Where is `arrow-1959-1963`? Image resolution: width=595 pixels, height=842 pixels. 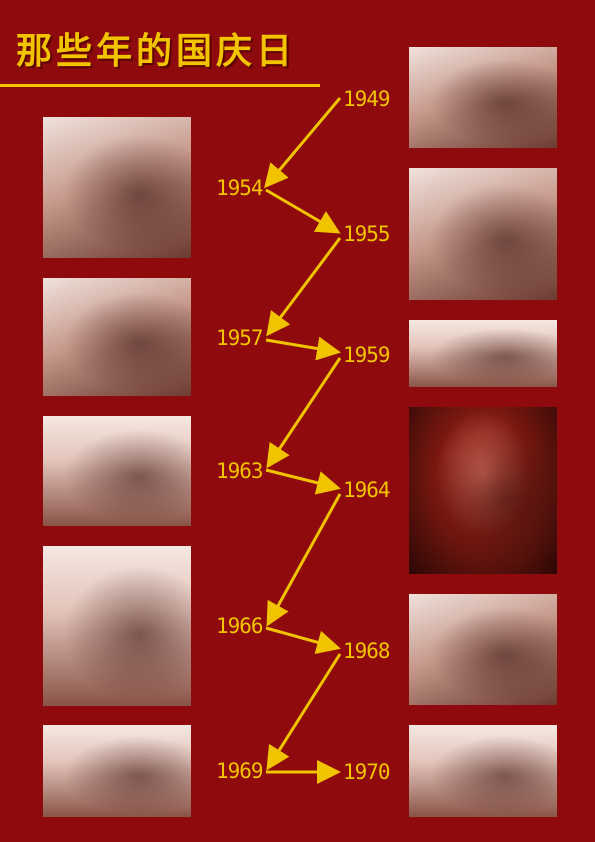 arrow-1959-1963 is located at coordinates (304, 413).